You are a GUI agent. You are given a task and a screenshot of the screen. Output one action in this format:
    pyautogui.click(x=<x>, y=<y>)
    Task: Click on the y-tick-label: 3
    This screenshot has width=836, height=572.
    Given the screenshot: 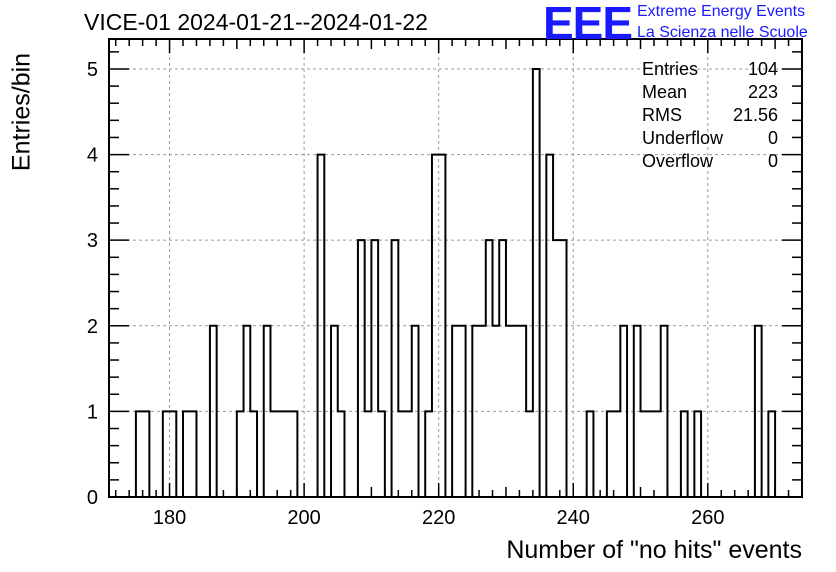 What is the action you would take?
    pyautogui.click(x=92, y=241)
    